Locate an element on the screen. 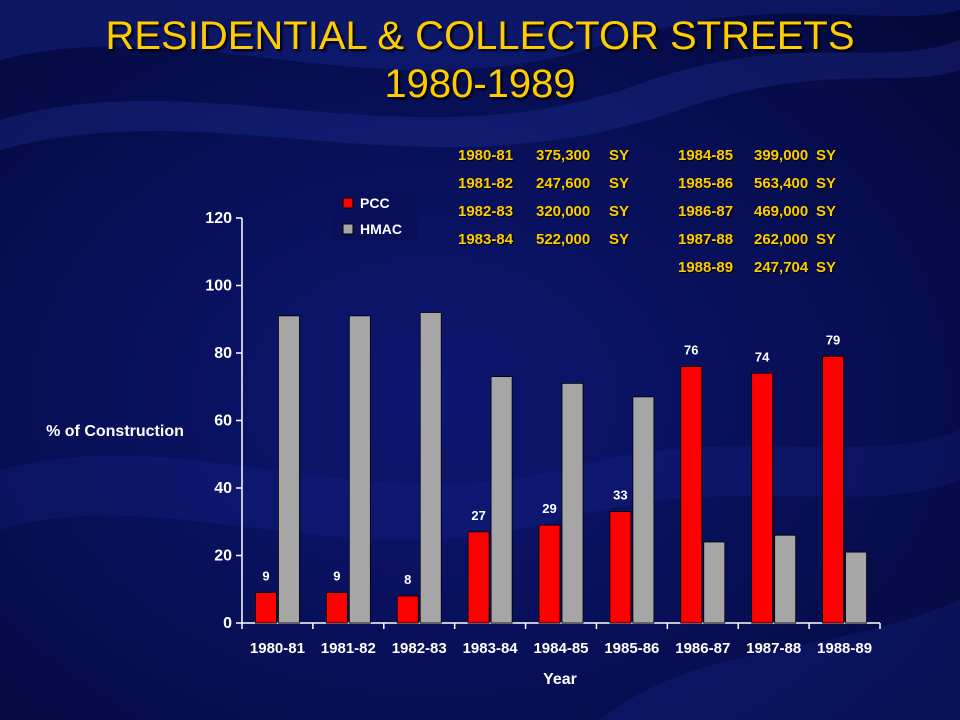 The height and width of the screenshot is (720, 960). legend-label-pcc: PCC is located at coordinates (375, 203).